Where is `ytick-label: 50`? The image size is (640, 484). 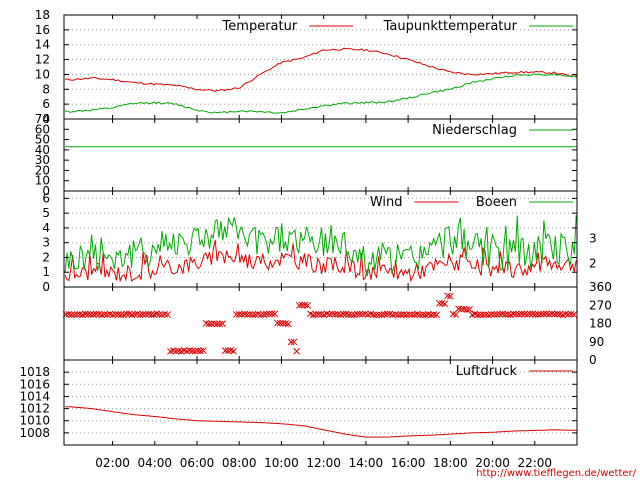
ytick-label: 50 is located at coordinates (42, 140).